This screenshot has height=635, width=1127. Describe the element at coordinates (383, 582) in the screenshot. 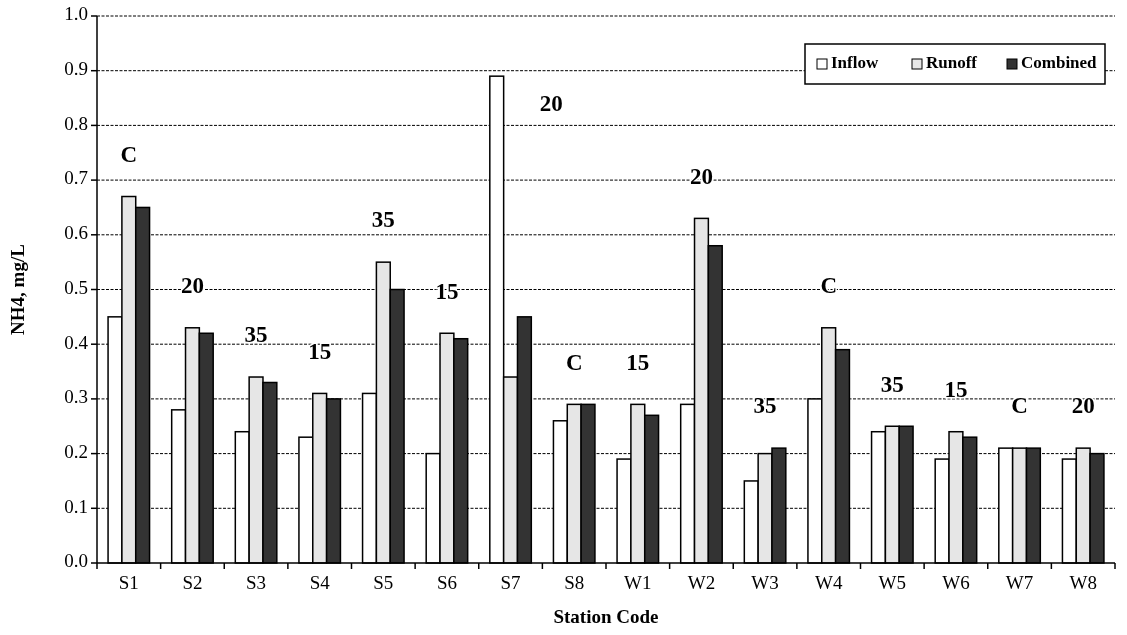

I see `x-tick-label: S5` at that location.